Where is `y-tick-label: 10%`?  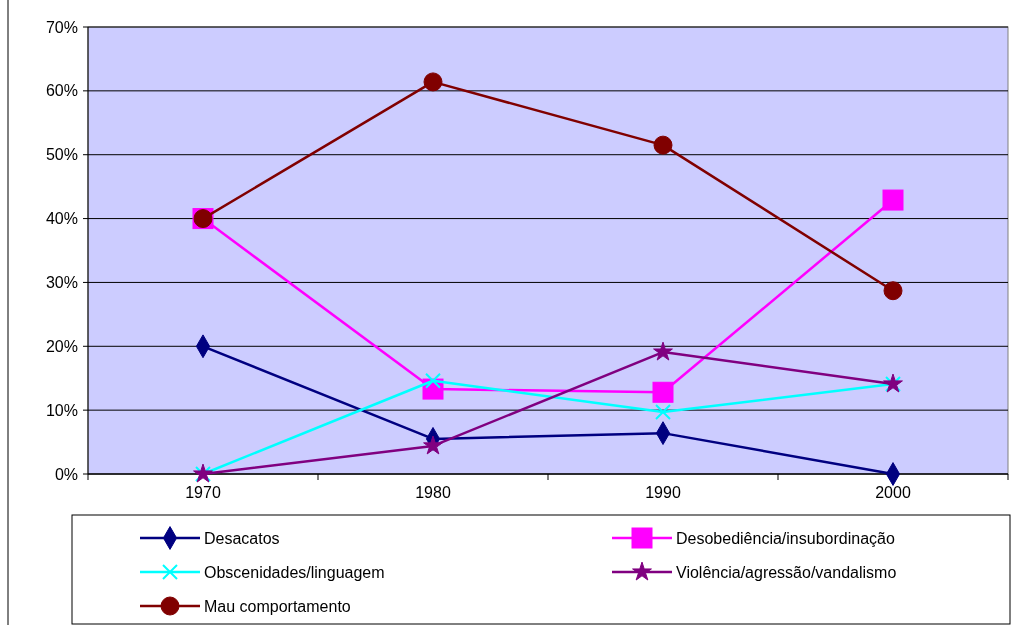 y-tick-label: 10% is located at coordinates (61, 410).